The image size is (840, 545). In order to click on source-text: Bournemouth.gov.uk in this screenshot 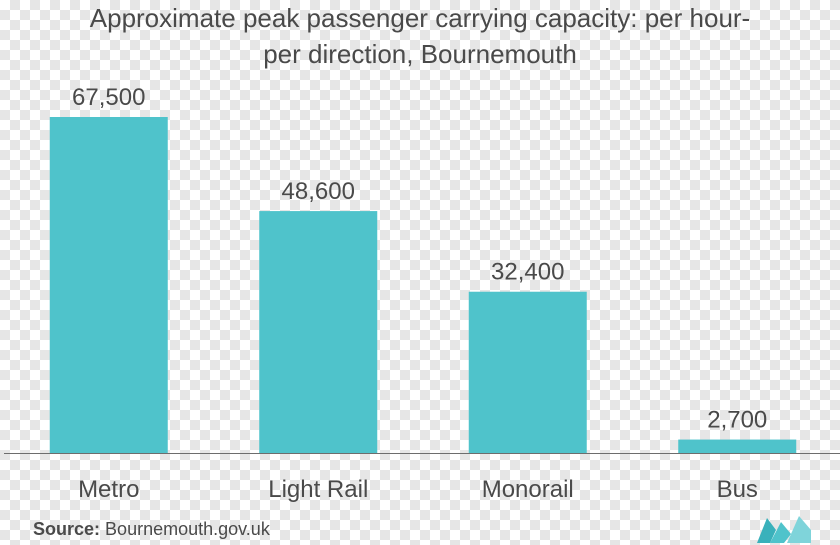, I will do `click(187, 529)`.